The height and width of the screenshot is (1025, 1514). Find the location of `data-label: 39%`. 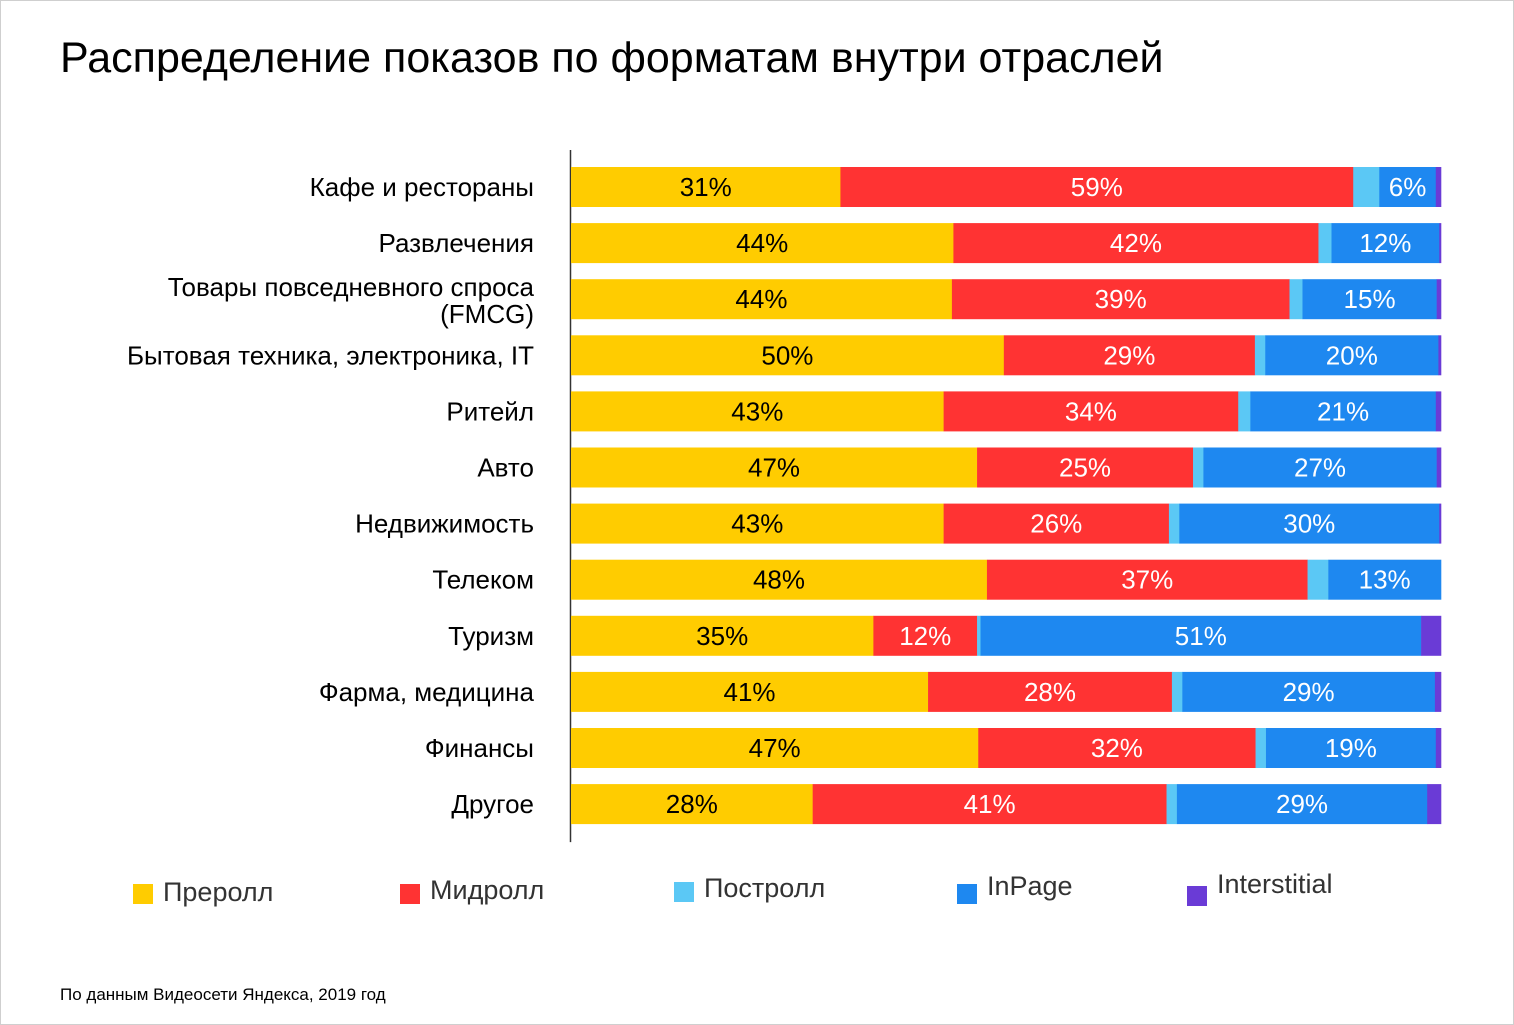

data-label: 39% is located at coordinates (1121, 299).